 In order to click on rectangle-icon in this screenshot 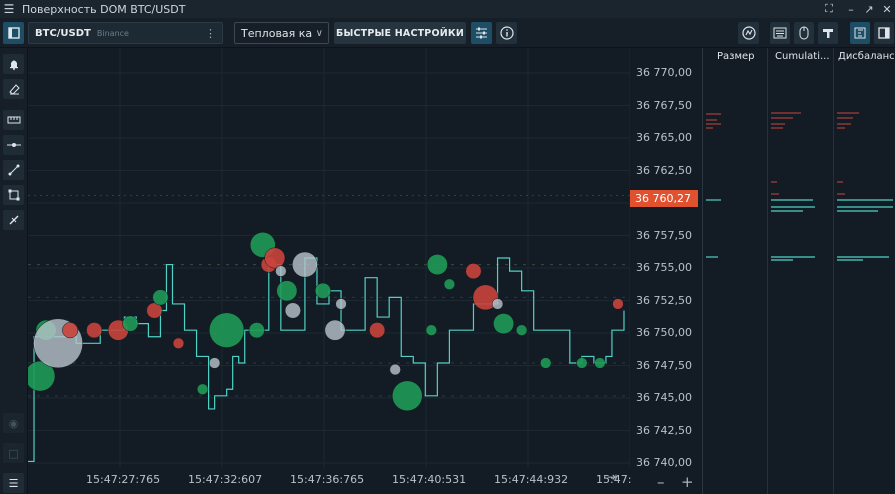, I will do `click(13, 195)`.